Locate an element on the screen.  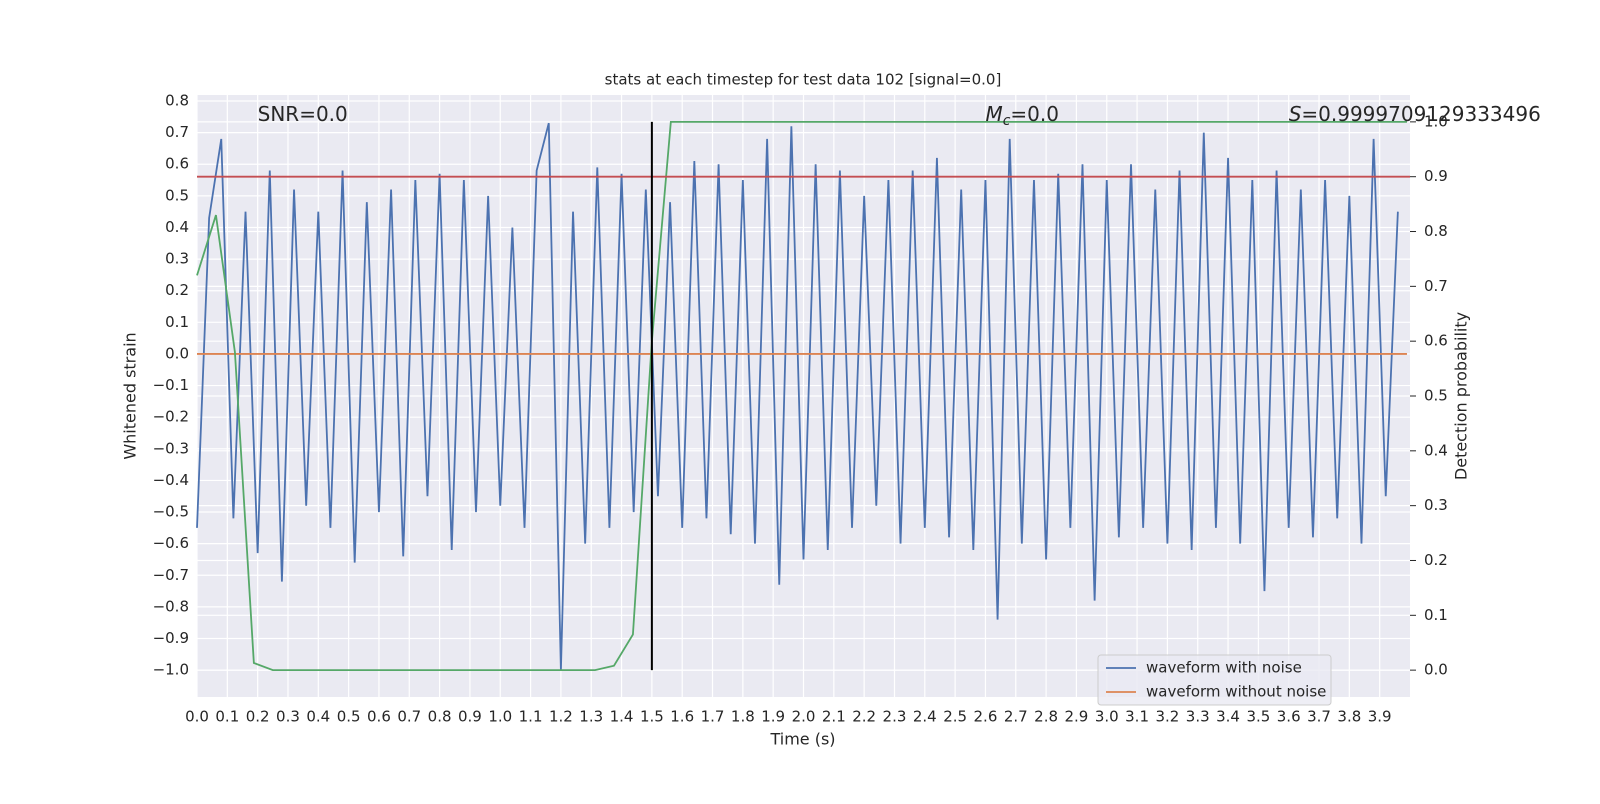
annotation-symbol: S is located at coordinates (1295, 114).